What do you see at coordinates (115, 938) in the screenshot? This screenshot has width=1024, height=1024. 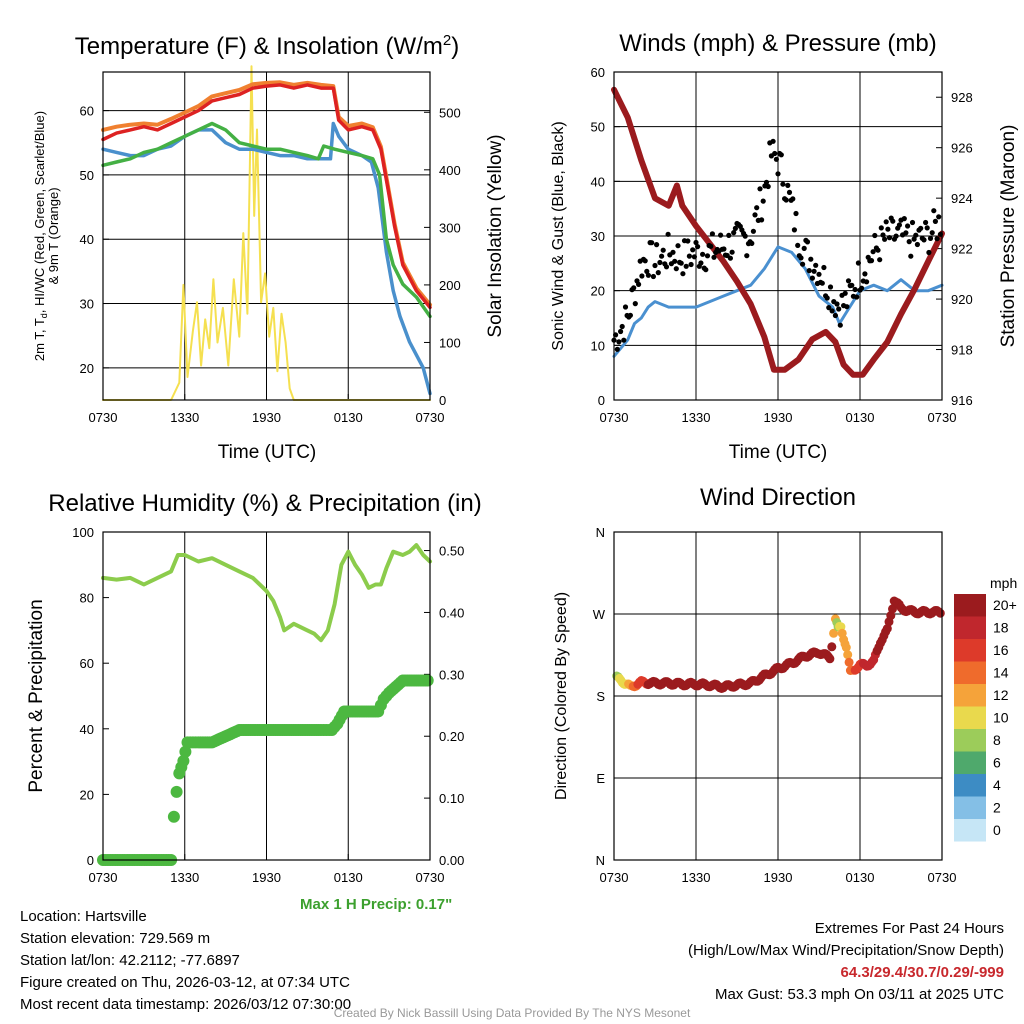 I see `elevation-text: Station elevation: 729.569 m` at bounding box center [115, 938].